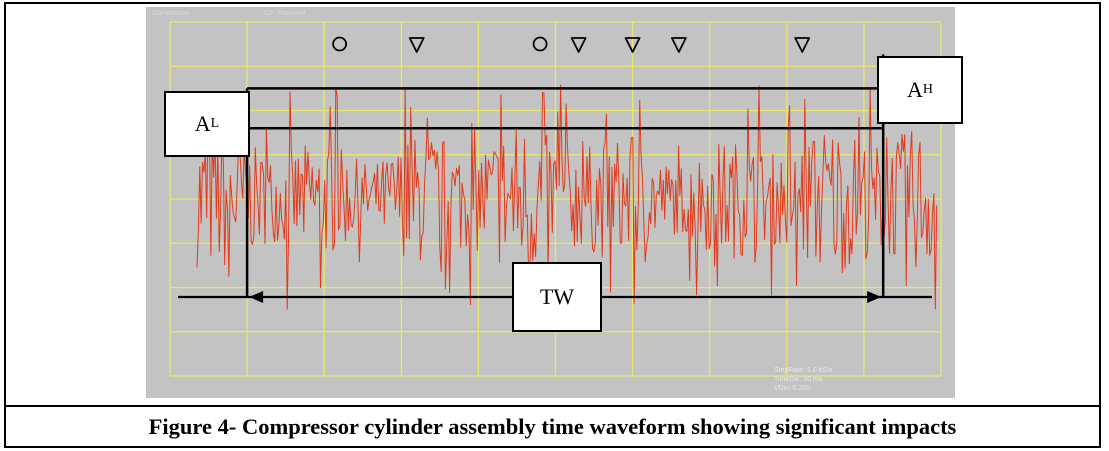 This screenshot has height=451, width=1109. Describe the element at coordinates (792, 388) in the screenshot. I see `readout-line-3: VDiv: 0.200` at that location.